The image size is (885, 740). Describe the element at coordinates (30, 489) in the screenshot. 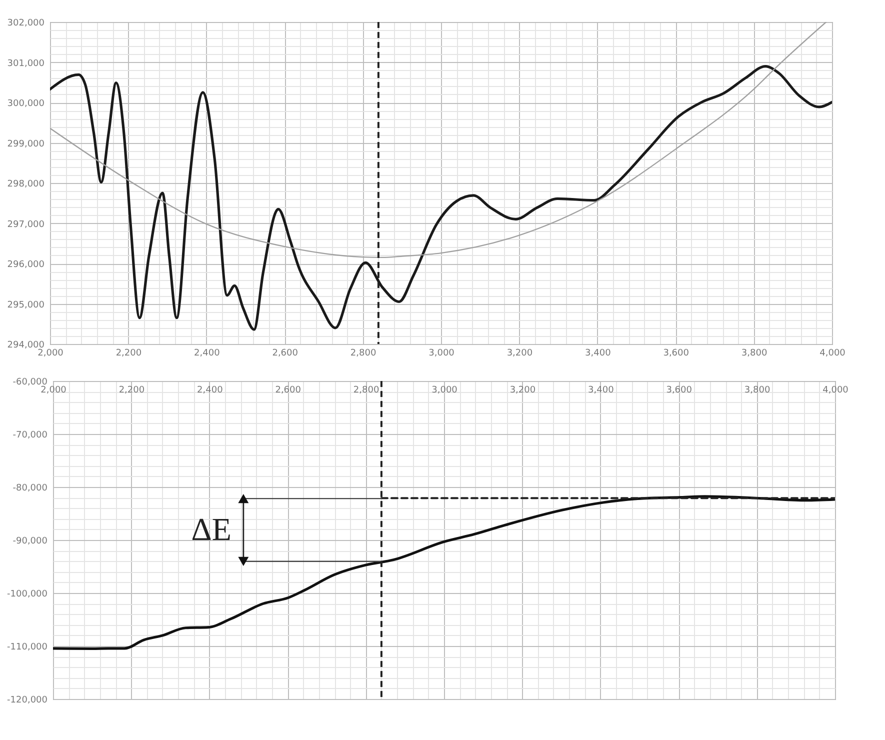

I see `y-tick-label: -80,000` at that location.